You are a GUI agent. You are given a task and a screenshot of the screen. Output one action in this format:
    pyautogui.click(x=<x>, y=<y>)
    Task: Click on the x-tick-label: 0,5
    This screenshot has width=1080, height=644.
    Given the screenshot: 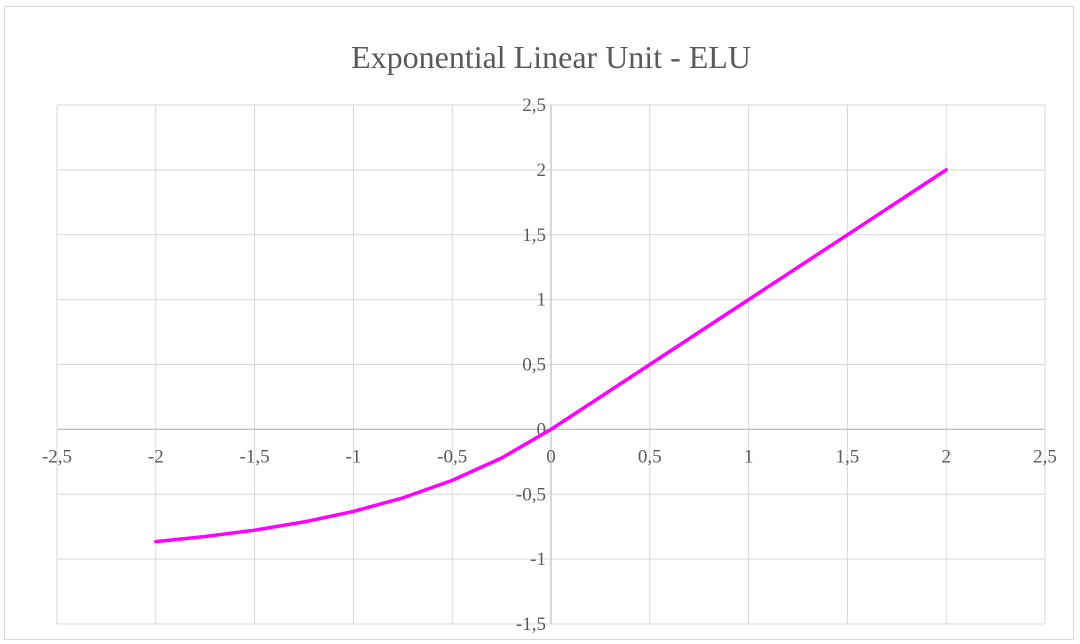 What is the action you would take?
    pyautogui.click(x=650, y=456)
    